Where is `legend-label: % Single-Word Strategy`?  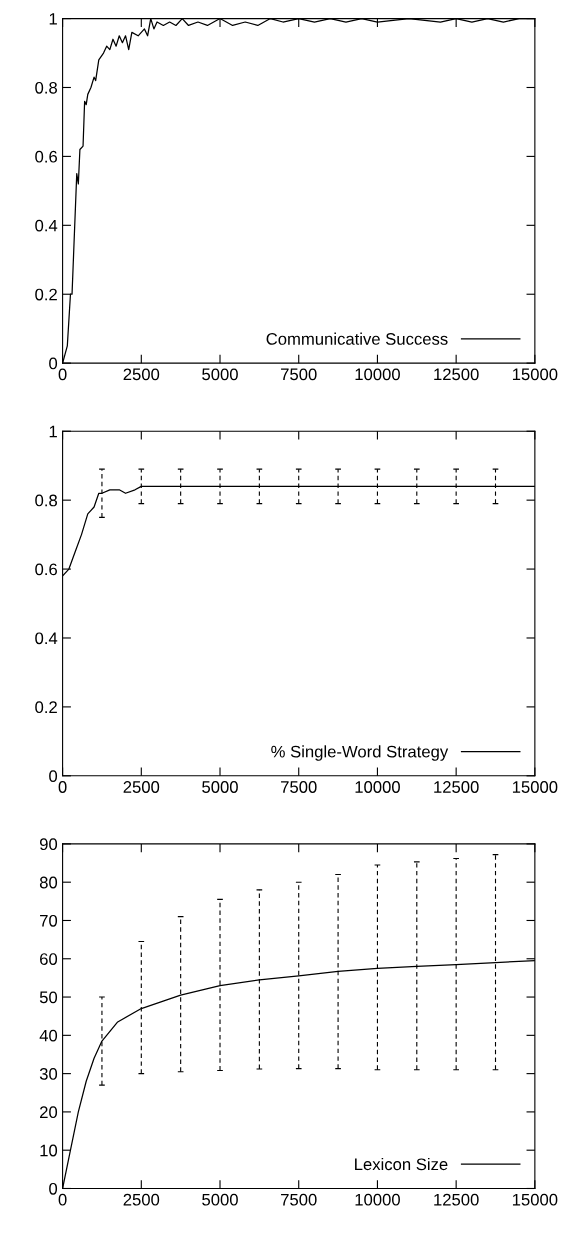 legend-label: % Single-Word Strategy is located at coordinates (360, 753).